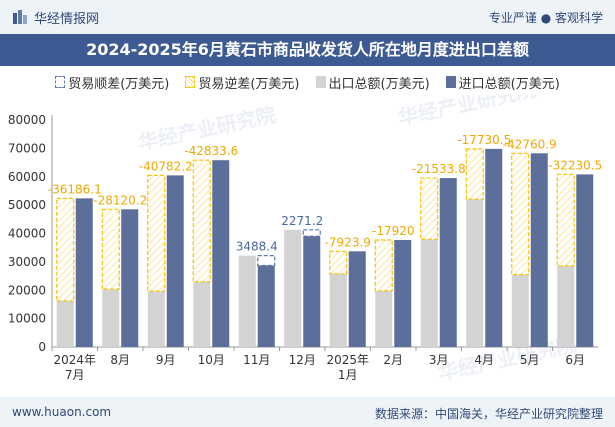 The image size is (615, 427). I want to click on x-tick-label: 8月, so click(120, 360).